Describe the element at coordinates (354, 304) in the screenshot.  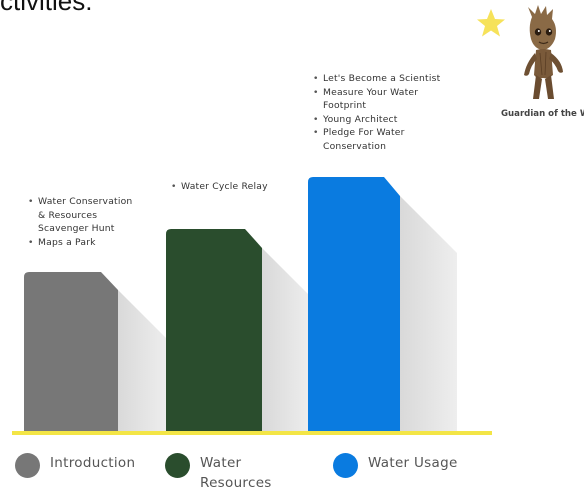
I see `bar-water-usage` at that location.